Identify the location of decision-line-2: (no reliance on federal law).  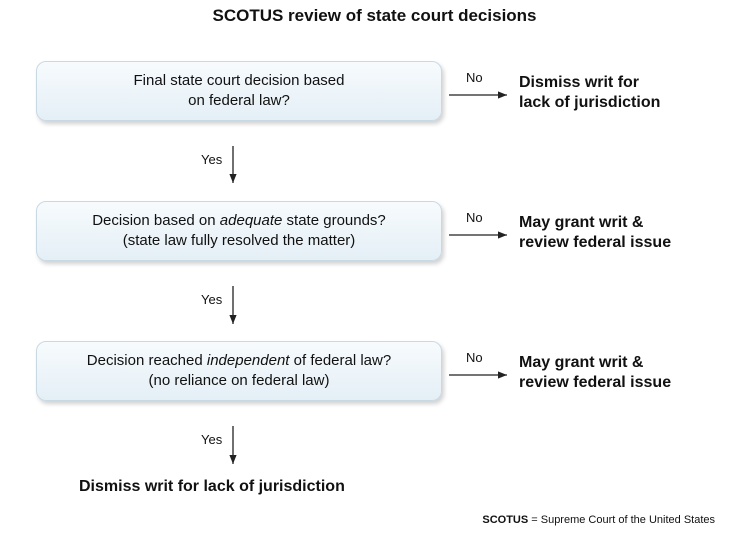
(239, 380).